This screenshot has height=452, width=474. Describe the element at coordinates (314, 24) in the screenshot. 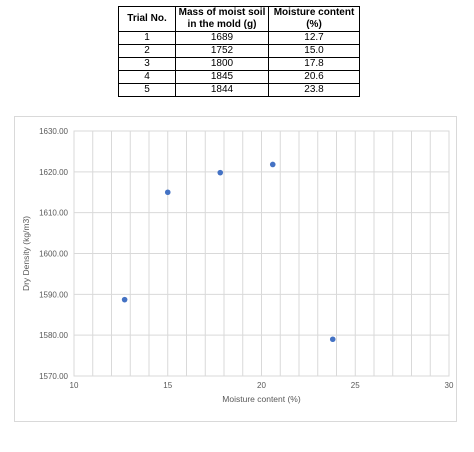

I see `header-line: (%)` at that location.